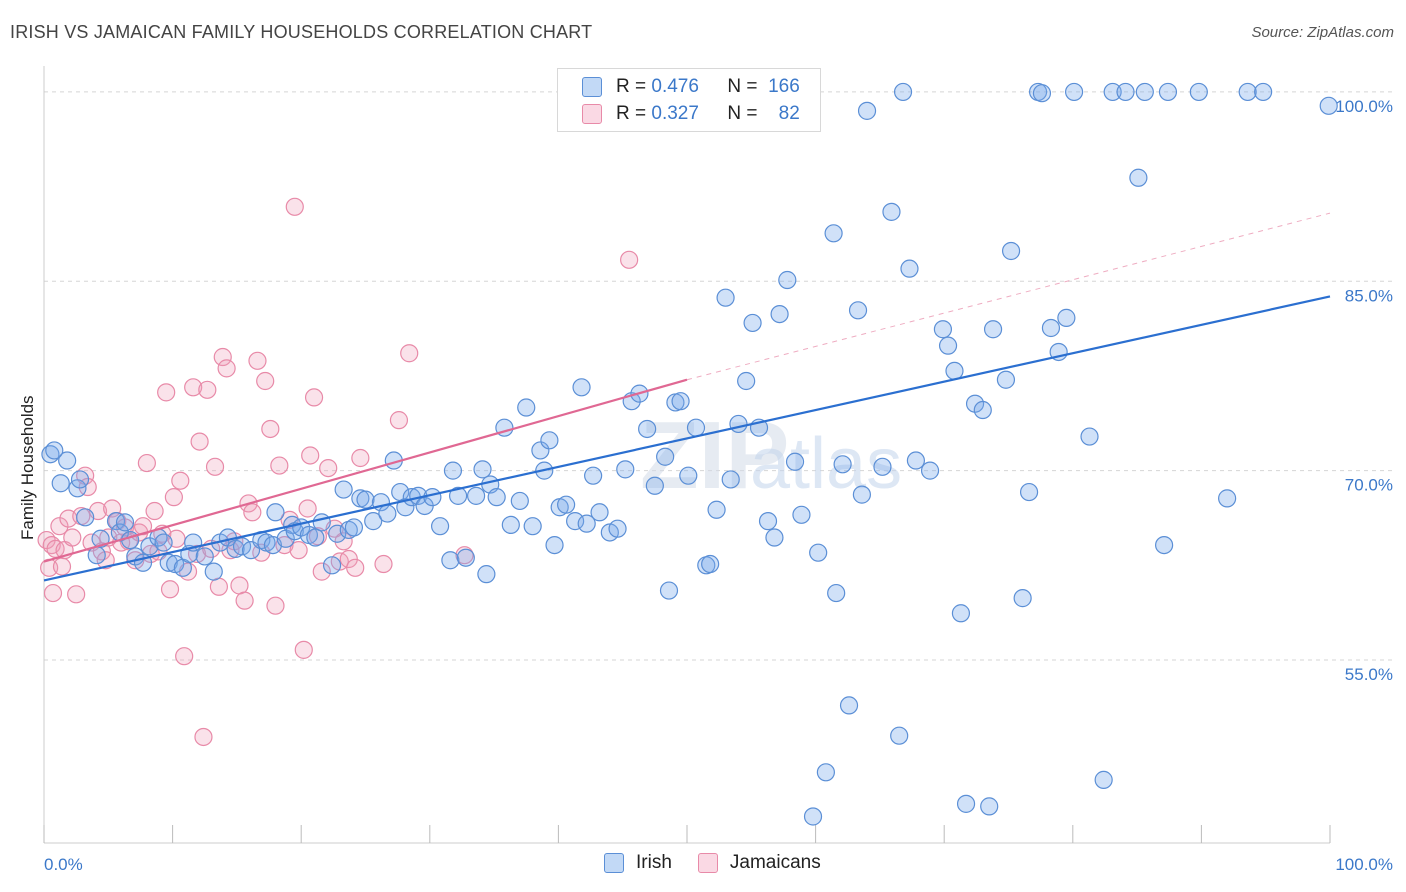  Describe the element at coordinates (1364, 864) in the screenshot. I see `x-tick-label-max: 100.0%` at that location.